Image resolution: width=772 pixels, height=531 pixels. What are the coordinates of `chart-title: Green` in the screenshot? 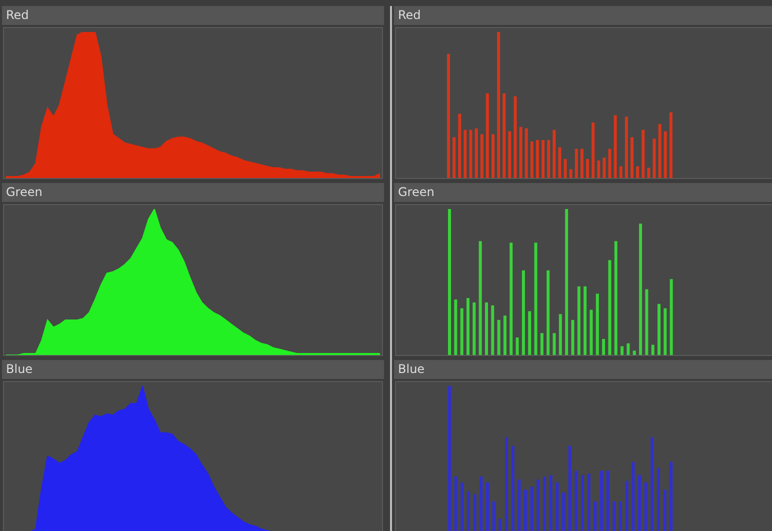 It's located at (583, 192).